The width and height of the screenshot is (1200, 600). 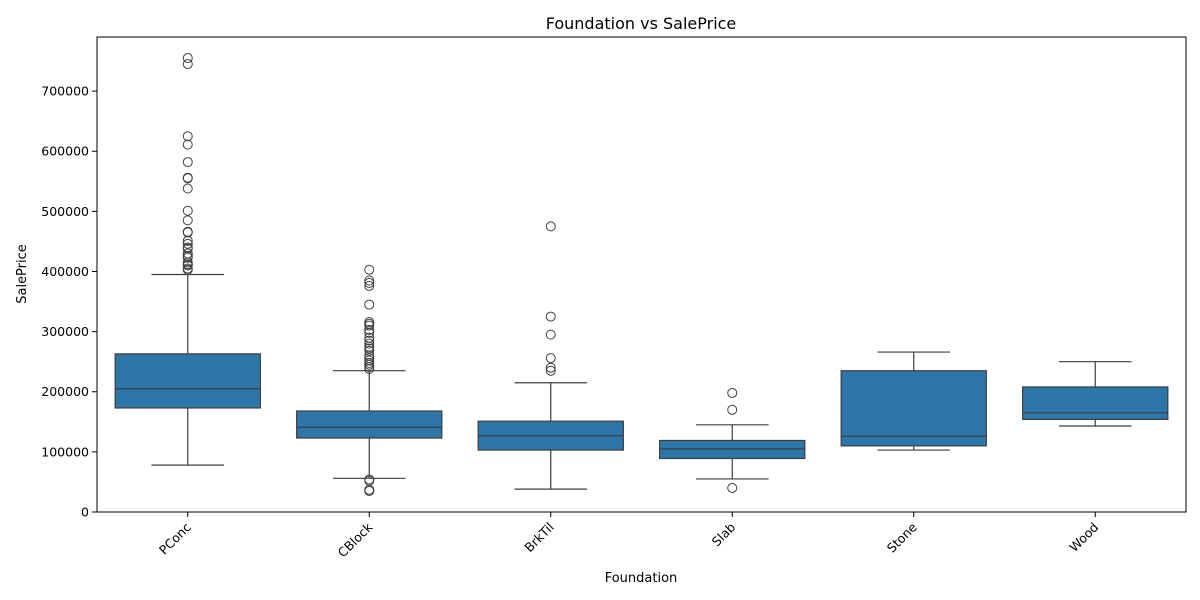 What do you see at coordinates (641, 23) in the screenshot?
I see `chart-title: Foundation vs SalePrice` at bounding box center [641, 23].